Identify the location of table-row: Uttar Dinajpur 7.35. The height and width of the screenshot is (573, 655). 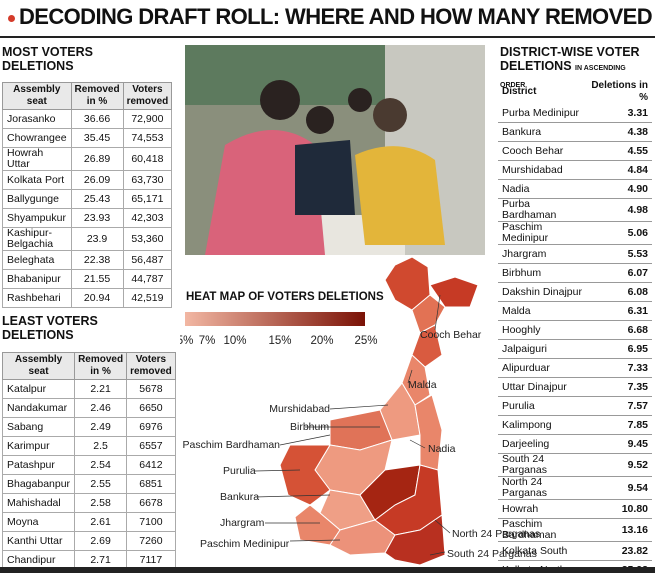
(575, 387).